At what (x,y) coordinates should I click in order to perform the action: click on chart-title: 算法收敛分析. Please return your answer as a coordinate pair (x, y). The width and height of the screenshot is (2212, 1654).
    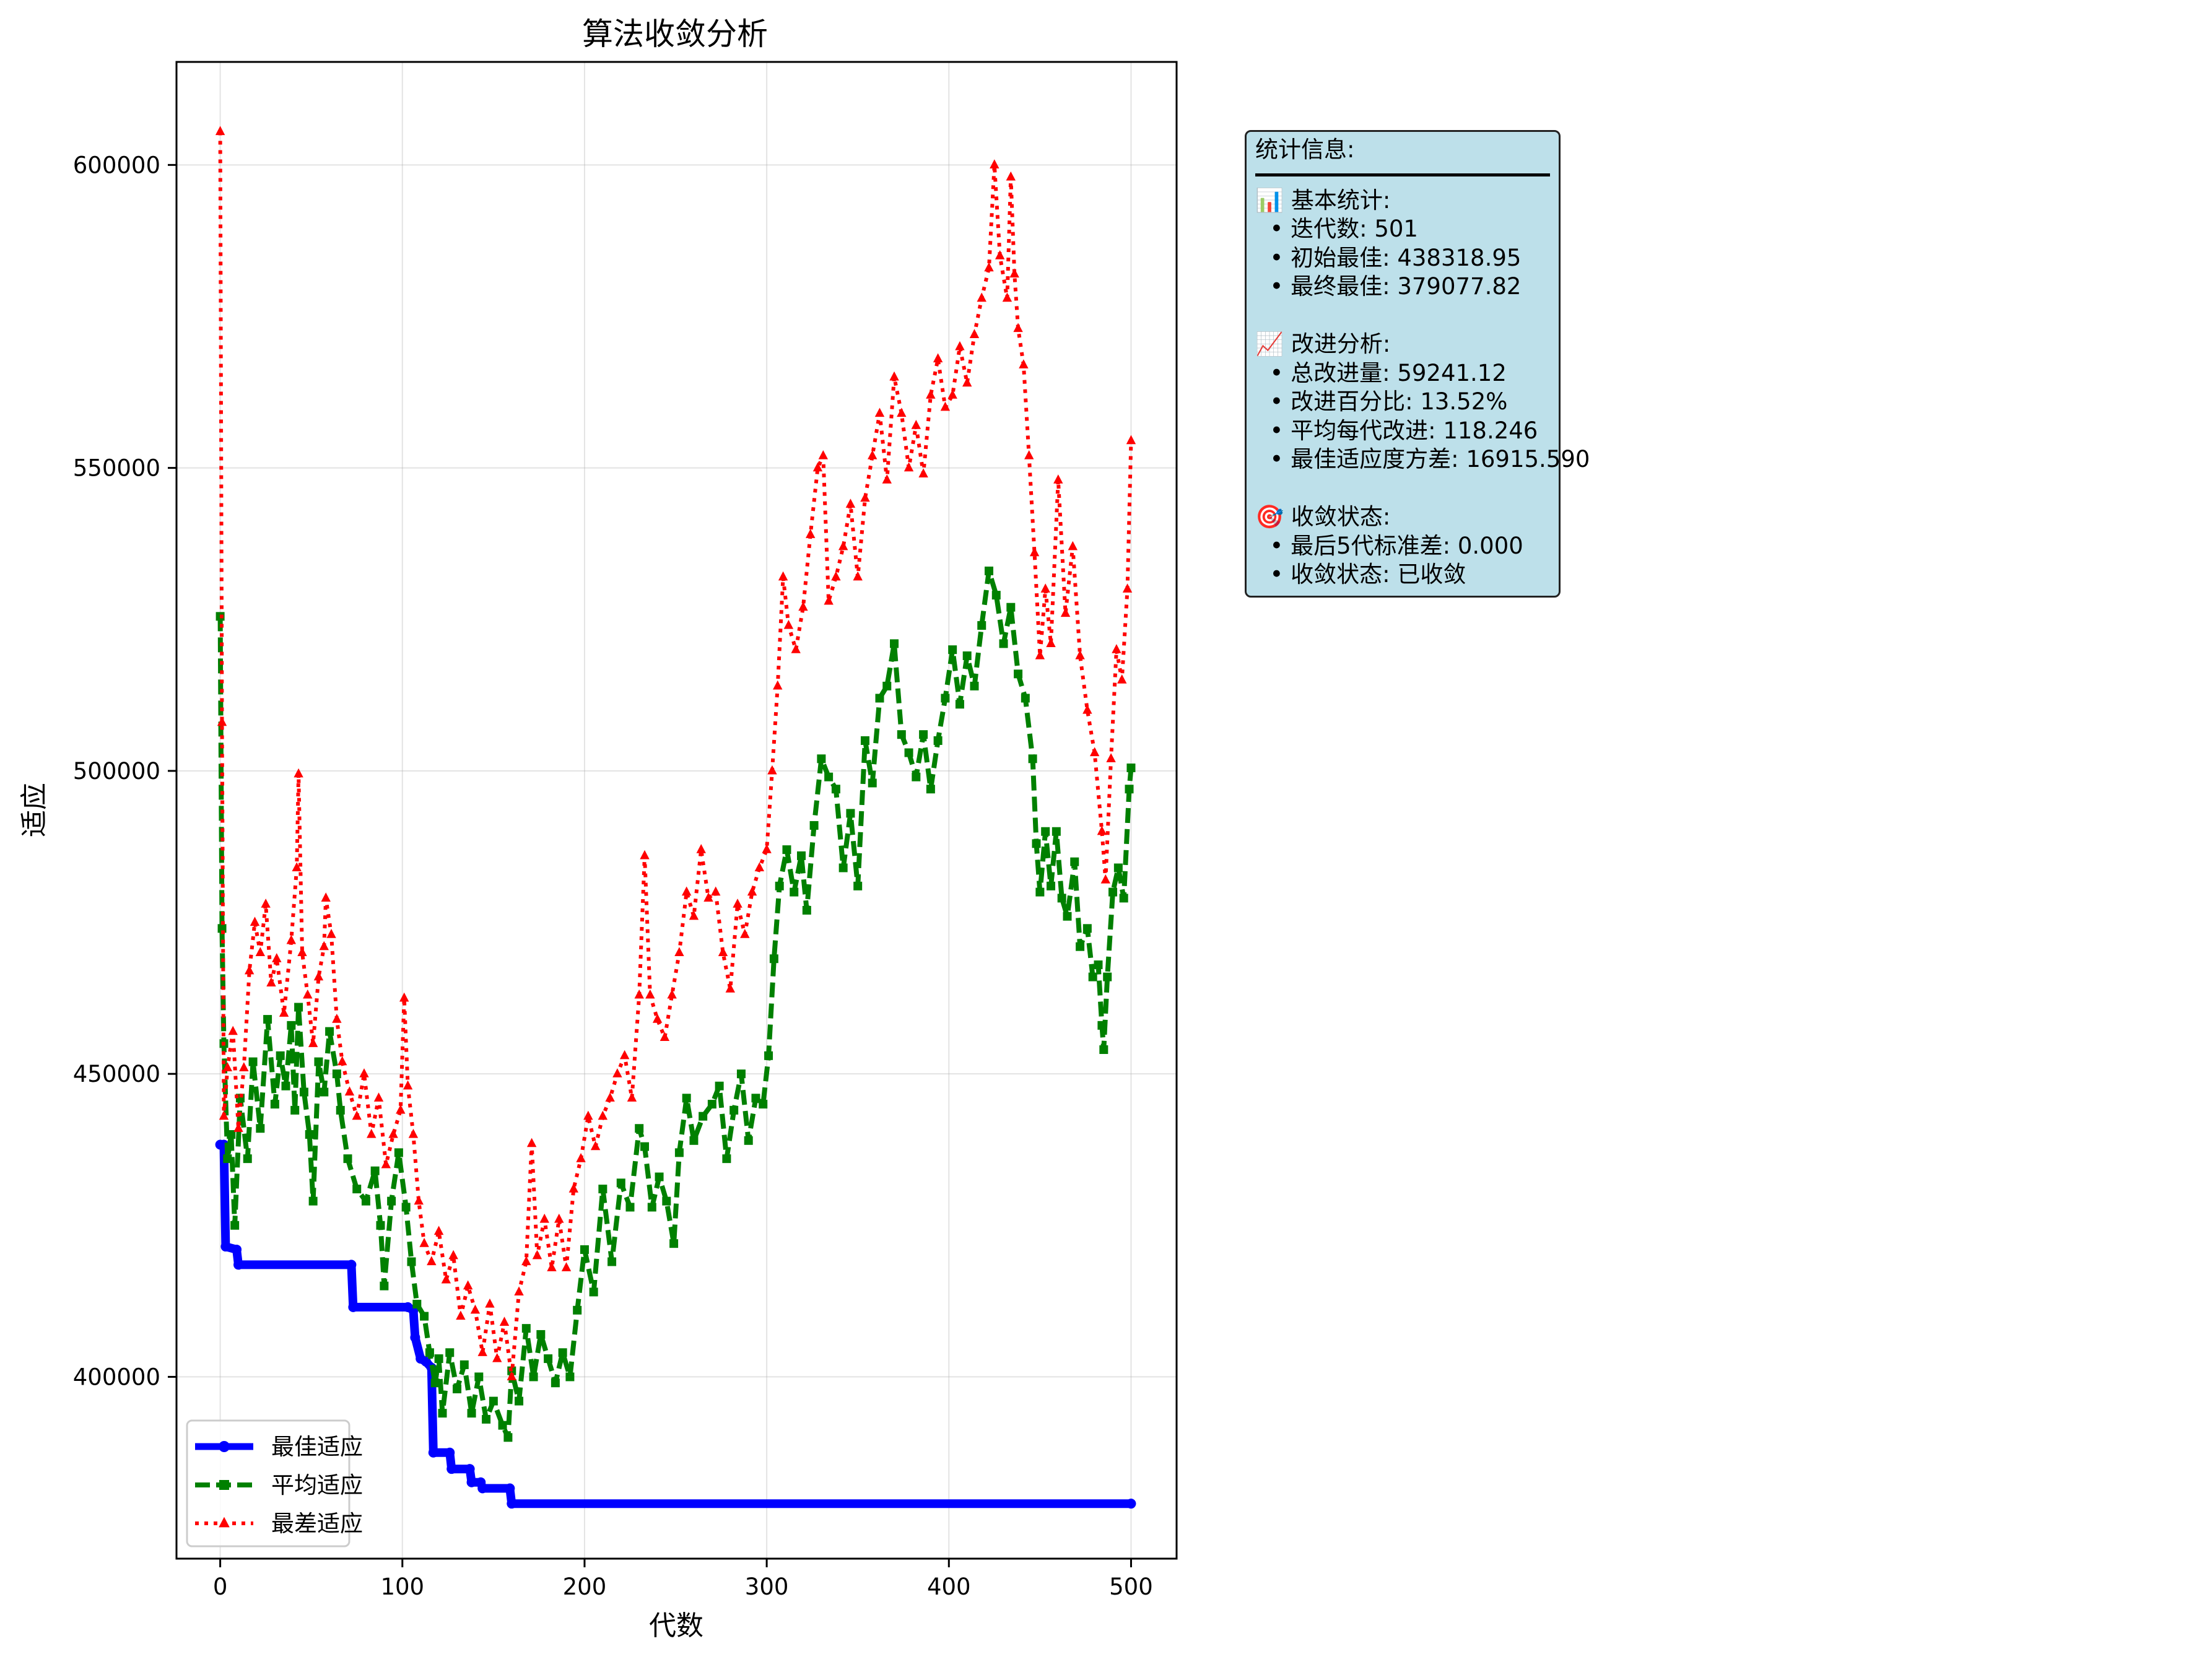
    Looking at the image, I should click on (675, 34).